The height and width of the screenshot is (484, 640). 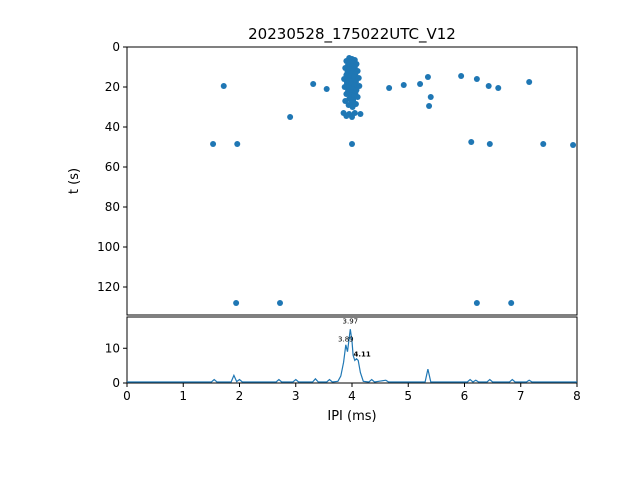 What do you see at coordinates (351, 416) in the screenshot?
I see `x-axis-label: IPI (ms)` at bounding box center [351, 416].